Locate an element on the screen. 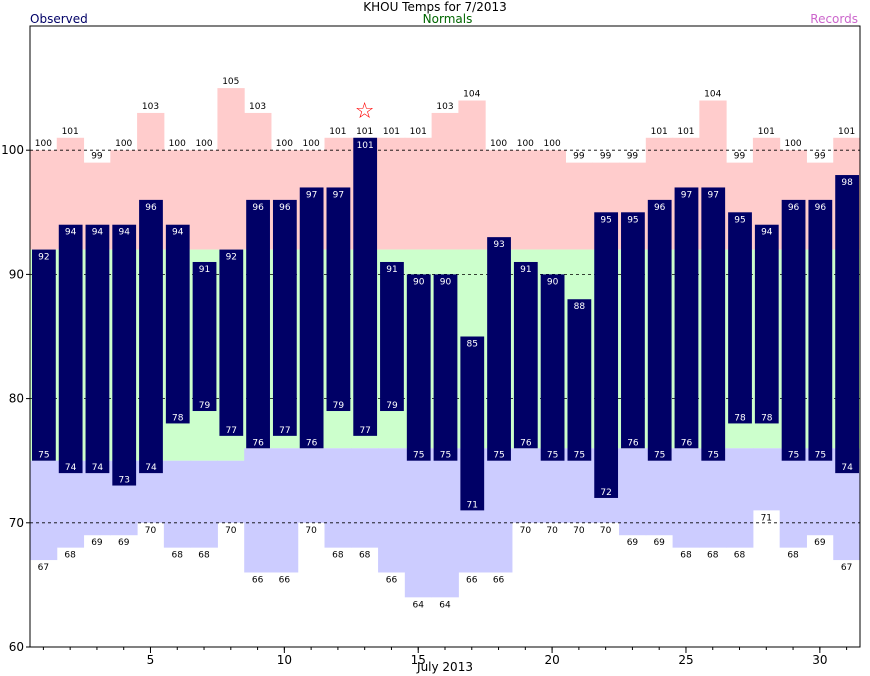 Image resolution: width=870 pixels, height=676 pixels. y-tick-label: 100 is located at coordinates (12, 150).